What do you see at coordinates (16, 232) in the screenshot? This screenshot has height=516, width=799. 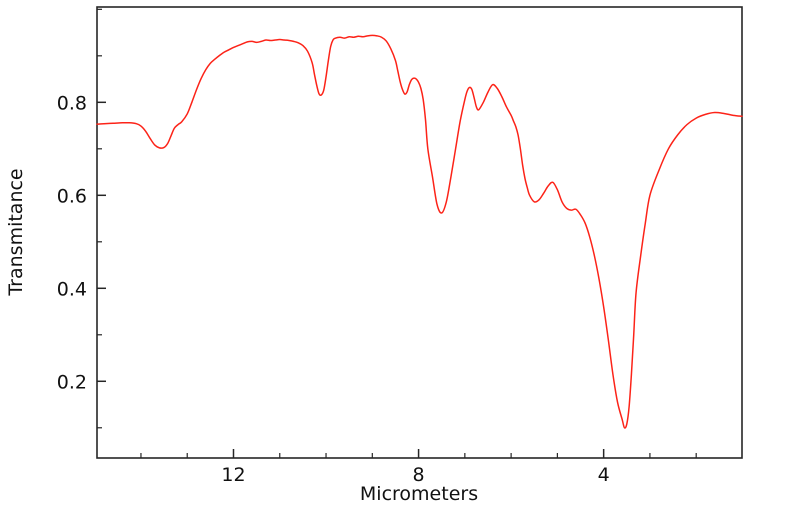 I see `y-axis-title: Transmitance` at bounding box center [16, 232].